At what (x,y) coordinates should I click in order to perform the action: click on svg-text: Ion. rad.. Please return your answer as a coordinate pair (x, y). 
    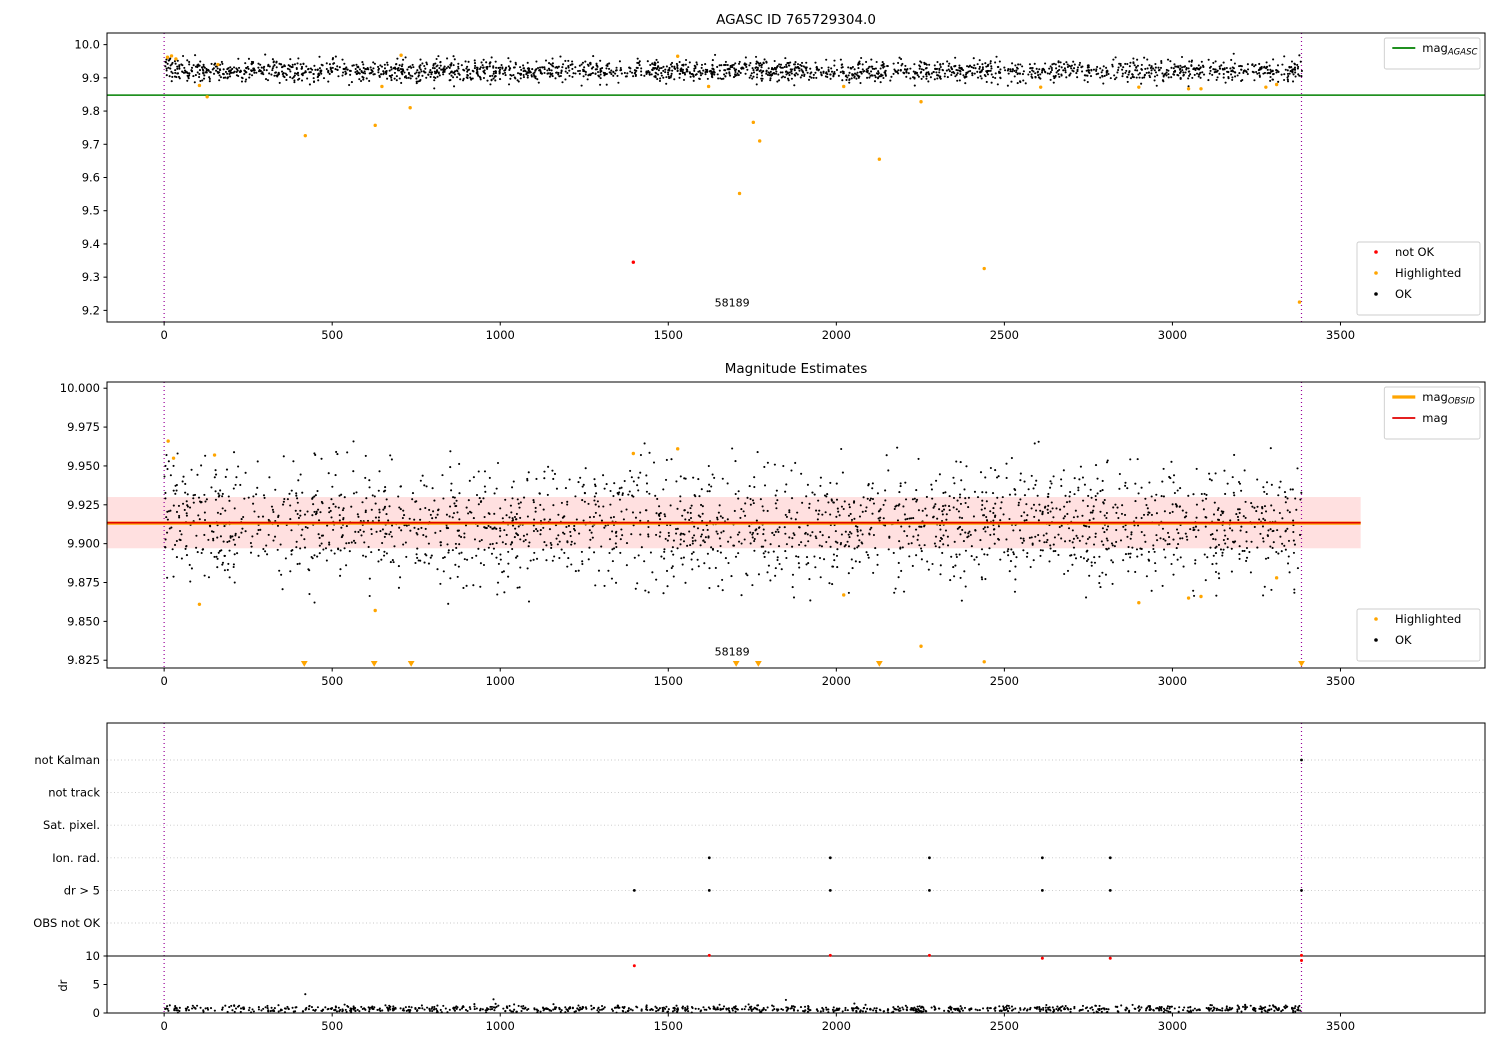
    Looking at the image, I should click on (76, 858).